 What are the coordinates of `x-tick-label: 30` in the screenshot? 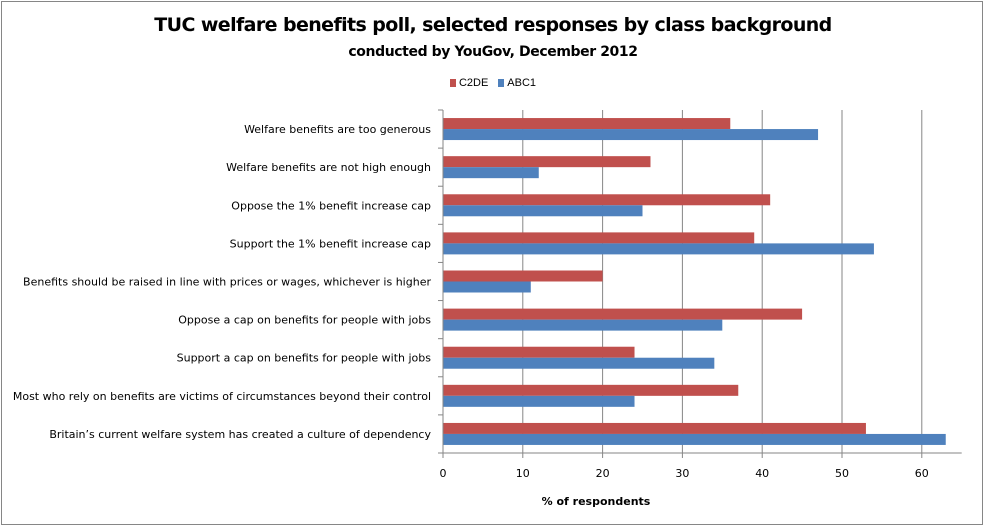 It's located at (682, 473).